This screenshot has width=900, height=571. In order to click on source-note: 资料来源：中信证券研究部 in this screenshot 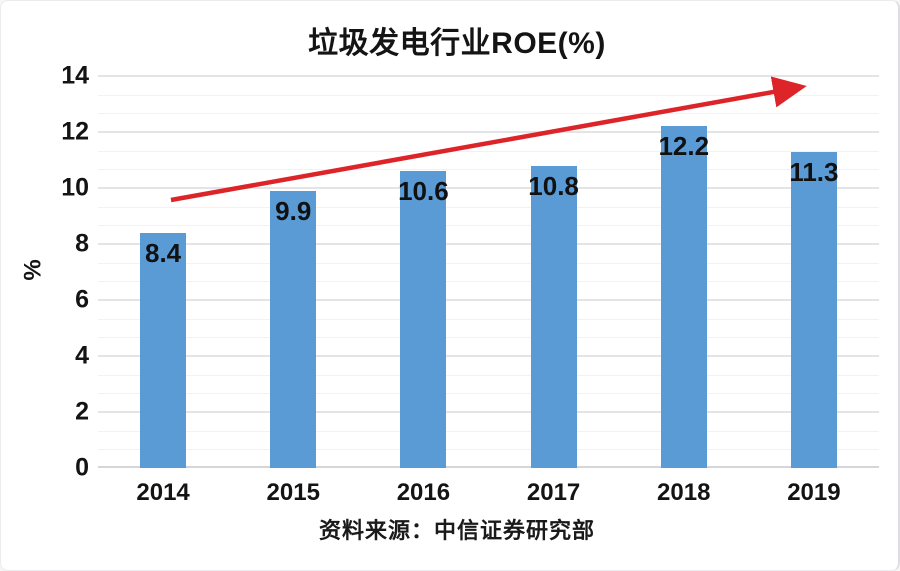, I will do `click(456, 530)`.